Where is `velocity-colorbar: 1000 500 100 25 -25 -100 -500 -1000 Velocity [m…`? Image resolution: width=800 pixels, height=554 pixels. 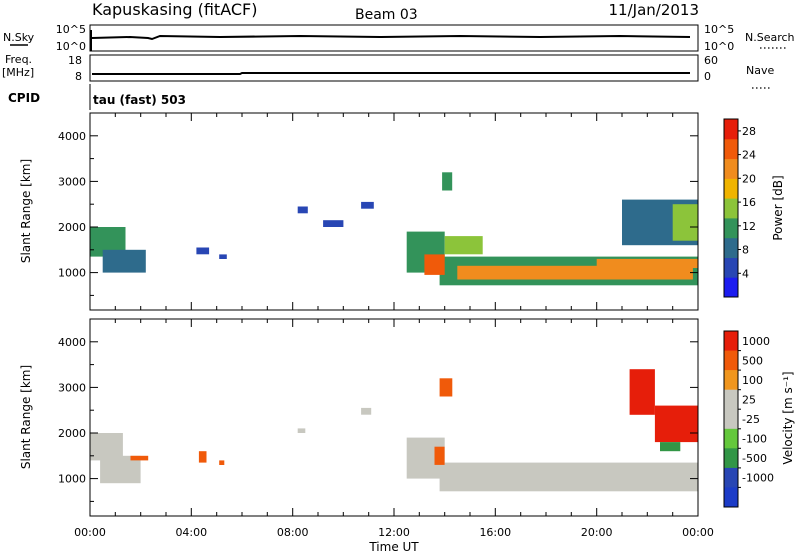
velocity-colorbar: 1000 500 100 25 -25 -100 -500 -1000 Velocity [m… is located at coordinates (759, 419).